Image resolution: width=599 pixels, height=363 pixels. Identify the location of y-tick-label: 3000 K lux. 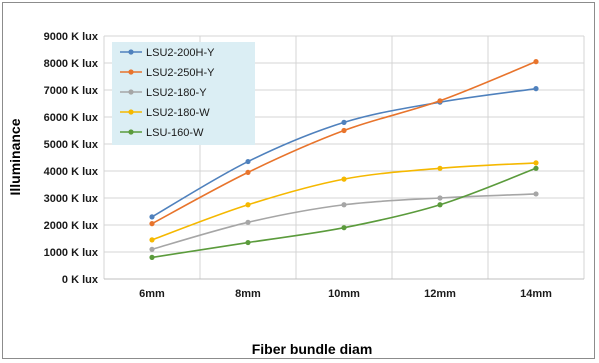
(71, 199).